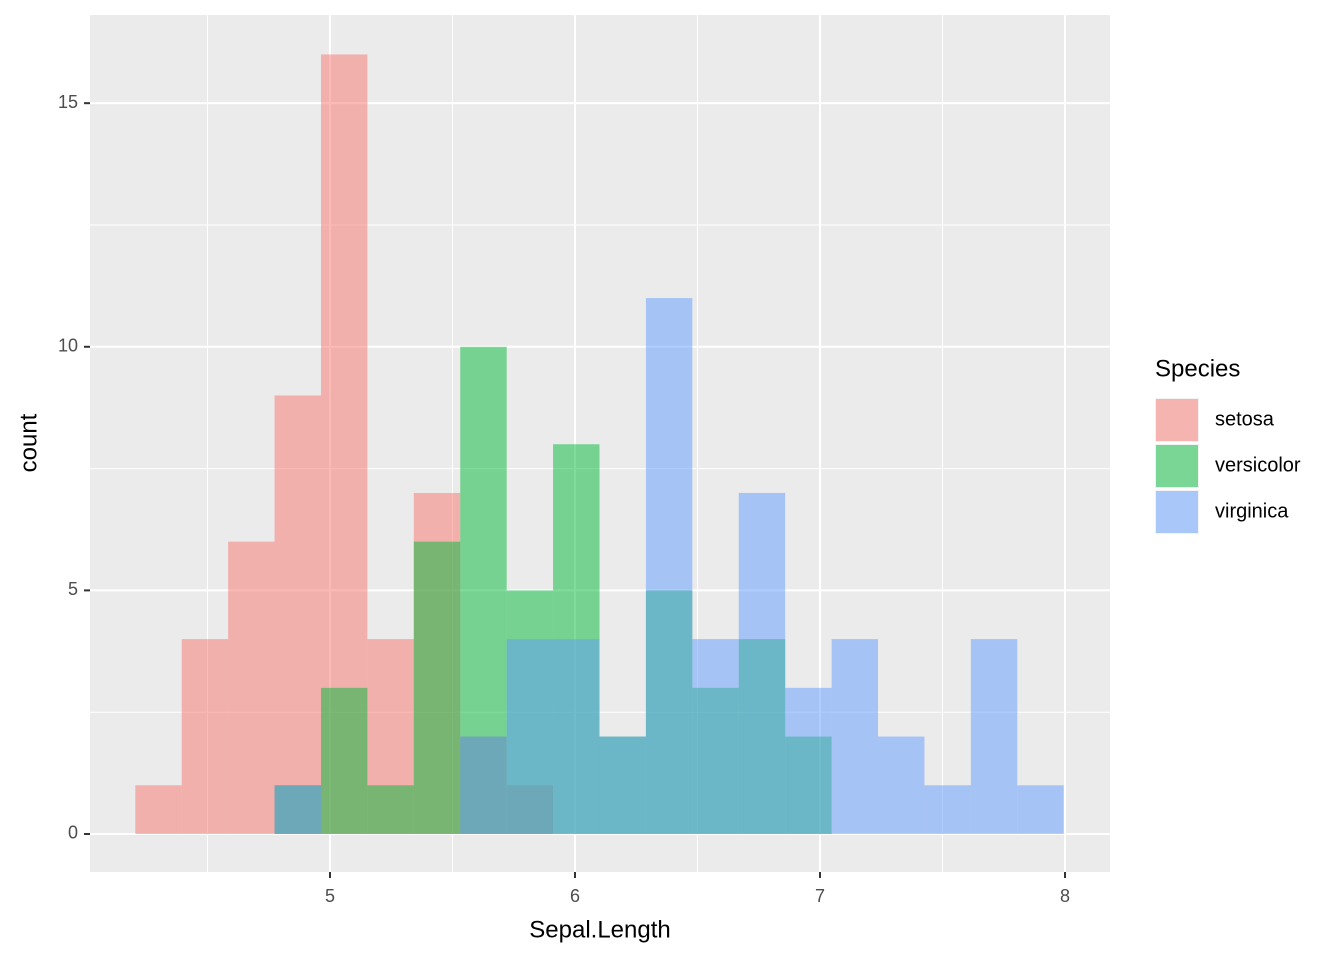 This screenshot has width=1344, height=960. What do you see at coordinates (575, 896) in the screenshot?
I see `x-tick-label: 6` at bounding box center [575, 896].